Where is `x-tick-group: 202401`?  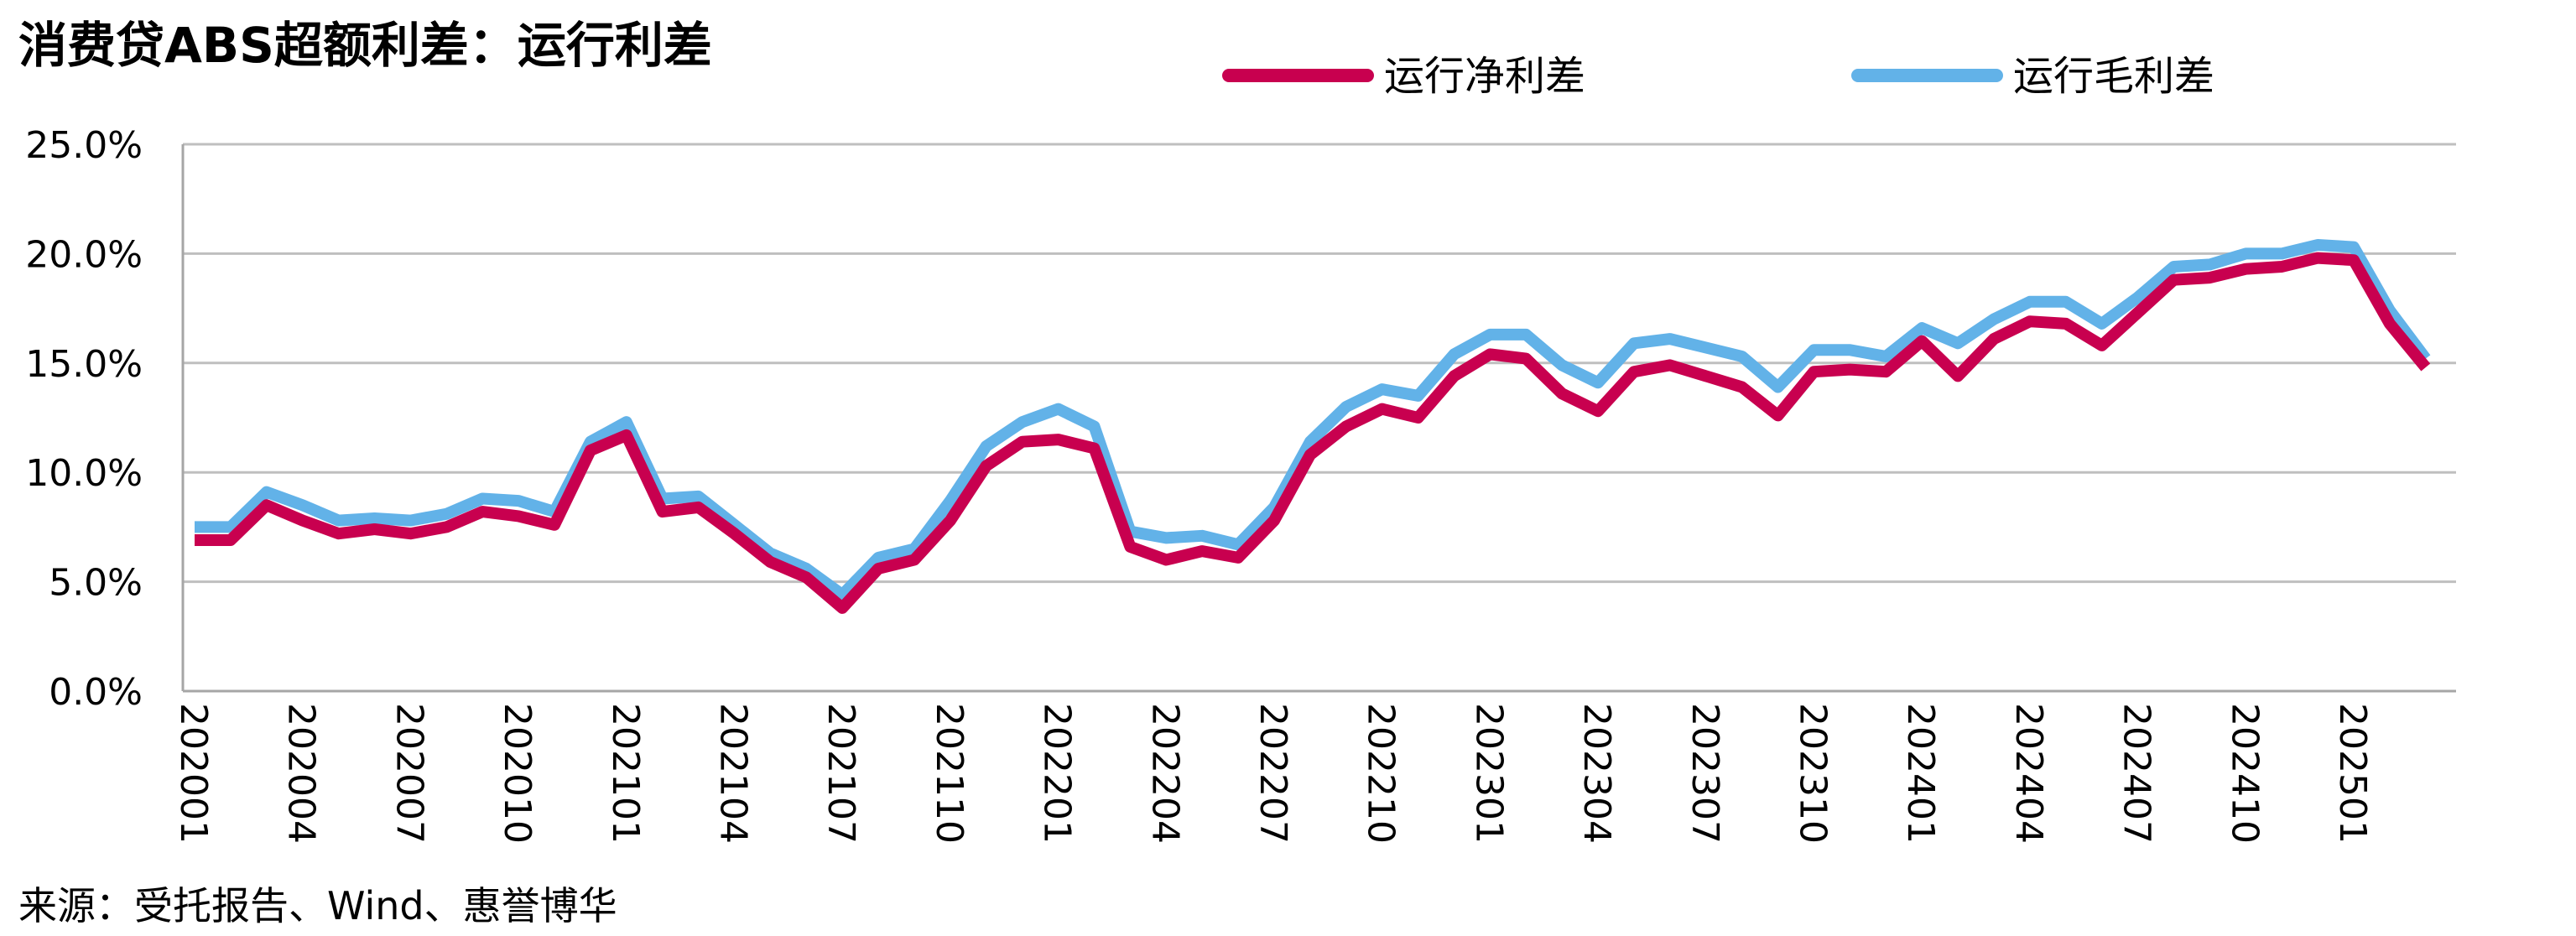 x-tick-group: 202401 is located at coordinates (1920, 773).